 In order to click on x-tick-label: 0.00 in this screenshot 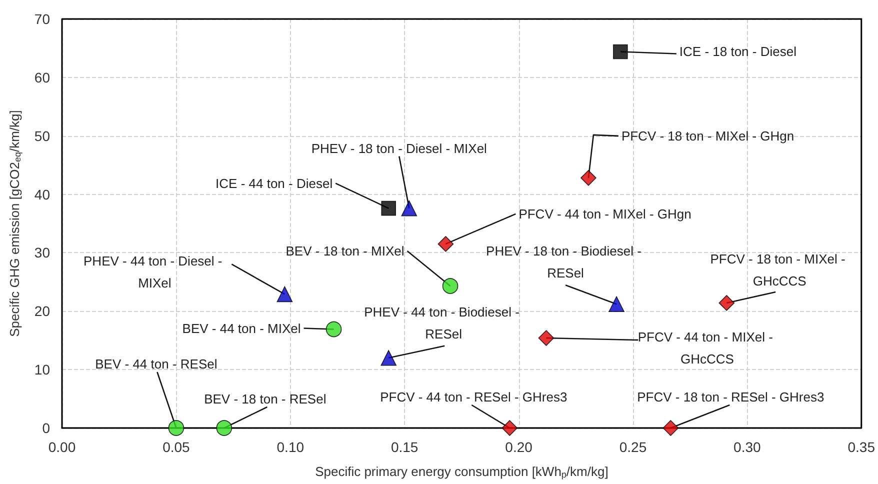, I will do `click(62, 447)`.